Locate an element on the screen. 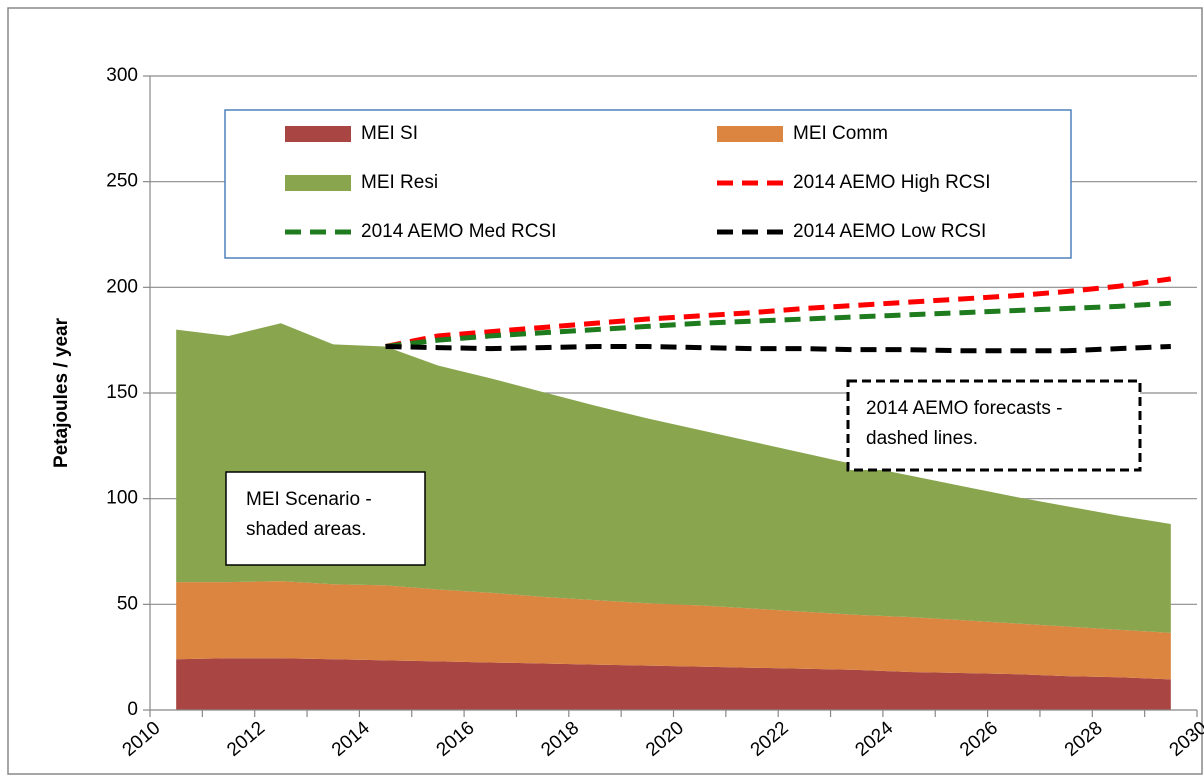 This screenshot has width=1204, height=781. legend-label: MEI Comm is located at coordinates (840, 133).